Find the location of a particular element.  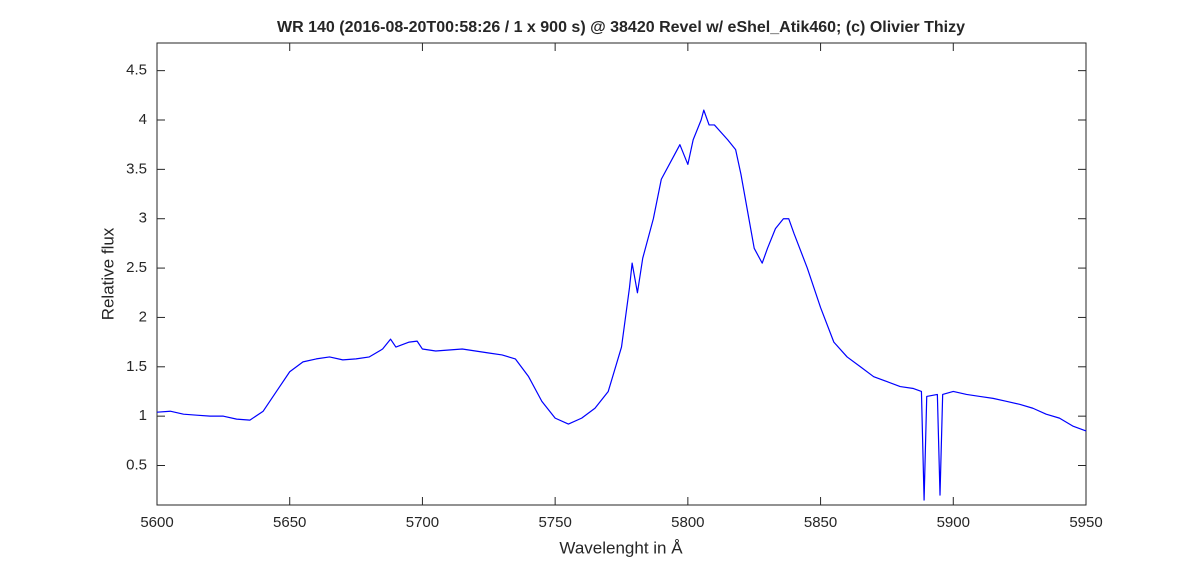

y-tick-label: 4 is located at coordinates (143, 119).